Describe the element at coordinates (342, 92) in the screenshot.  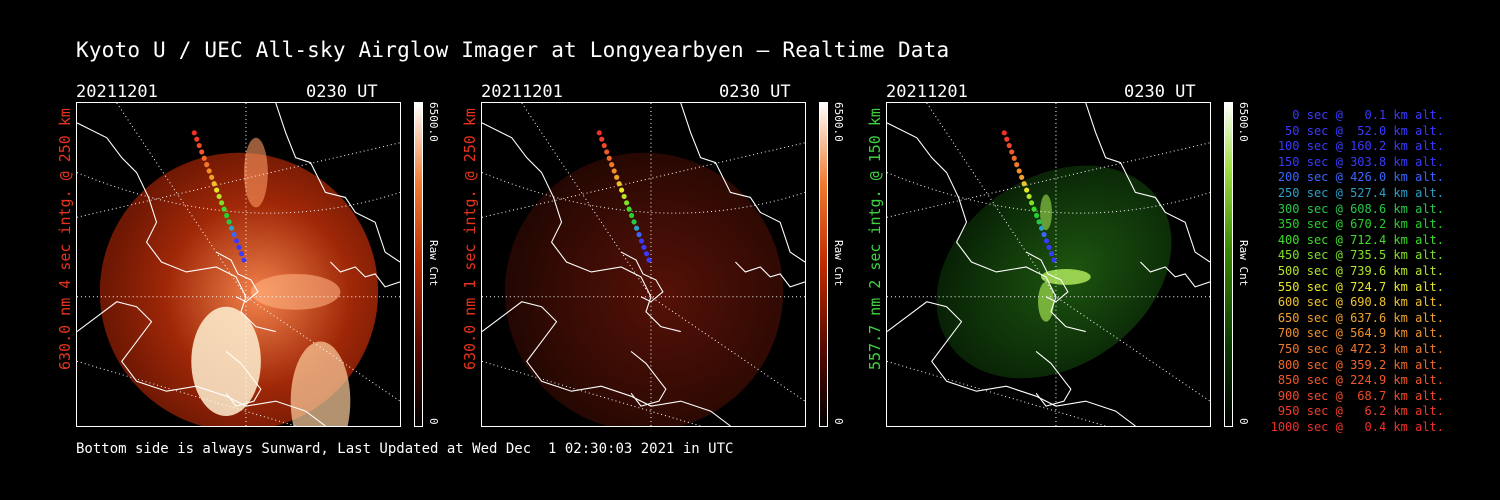
I see `panel-1-time: 0230 UT` at that location.